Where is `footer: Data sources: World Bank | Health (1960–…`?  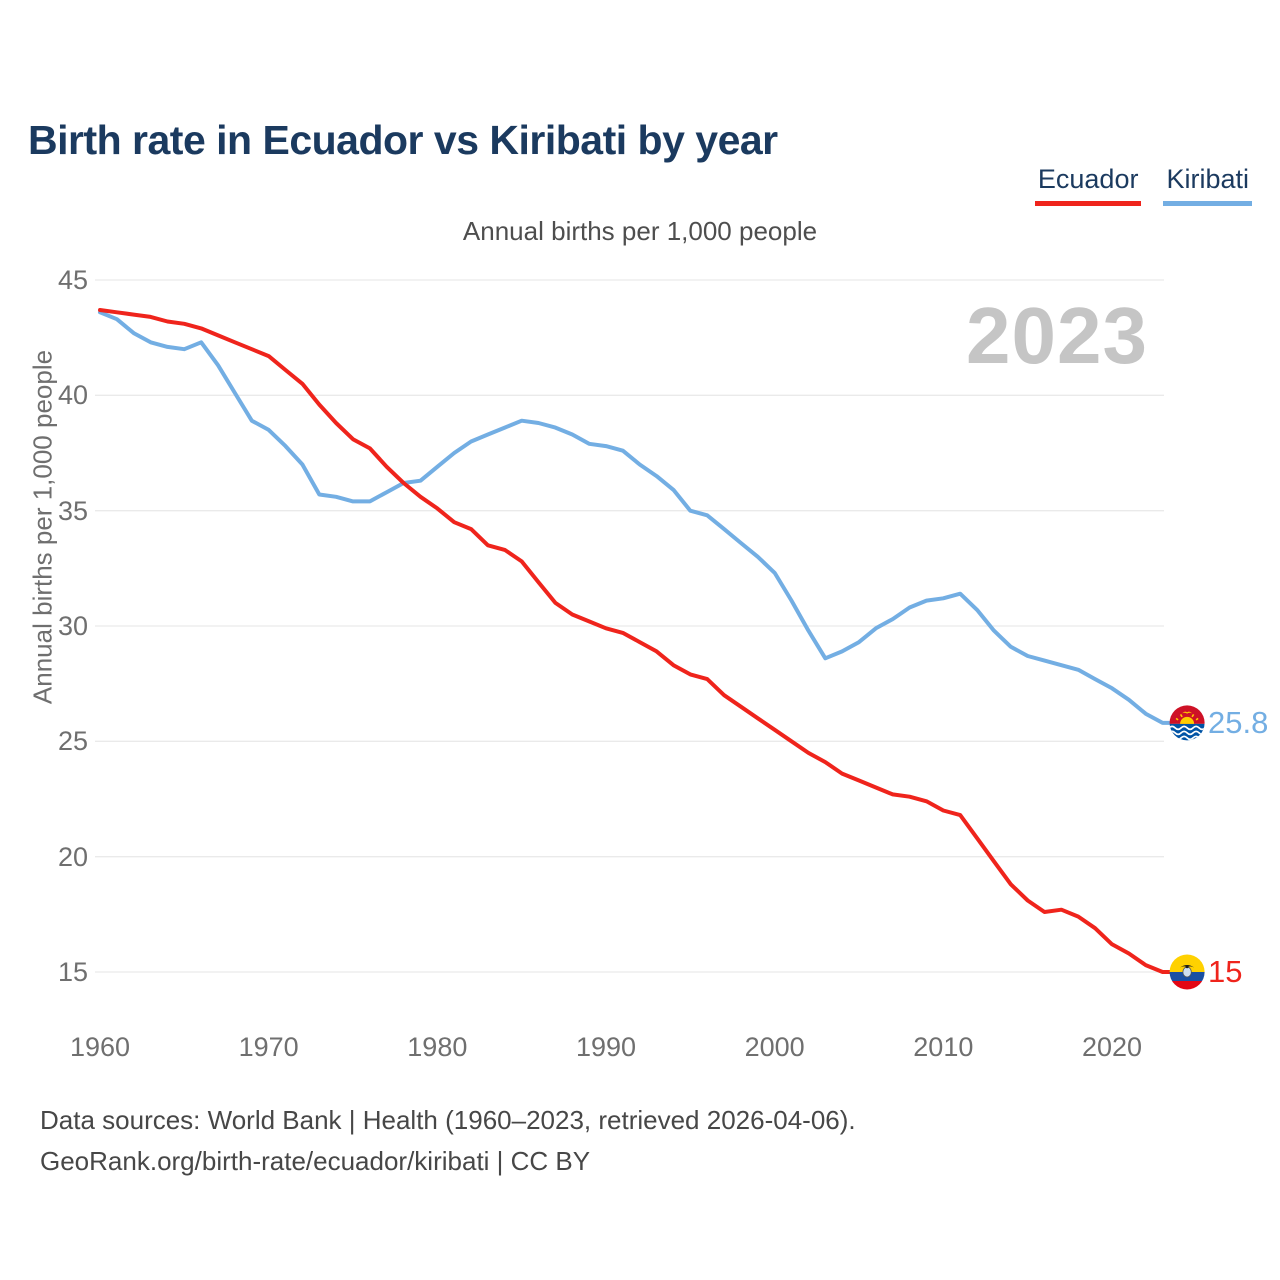
footer: Data sources: World Bank | Health (1960–… is located at coordinates (448, 1141).